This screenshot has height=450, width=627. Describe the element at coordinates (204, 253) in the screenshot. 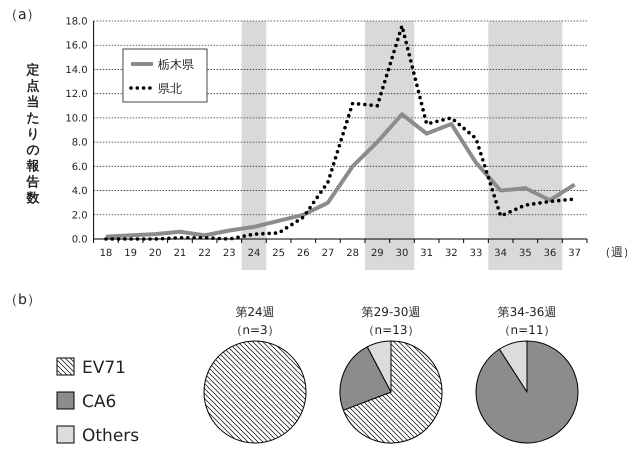

I see `x-tick-label: 22` at that location.